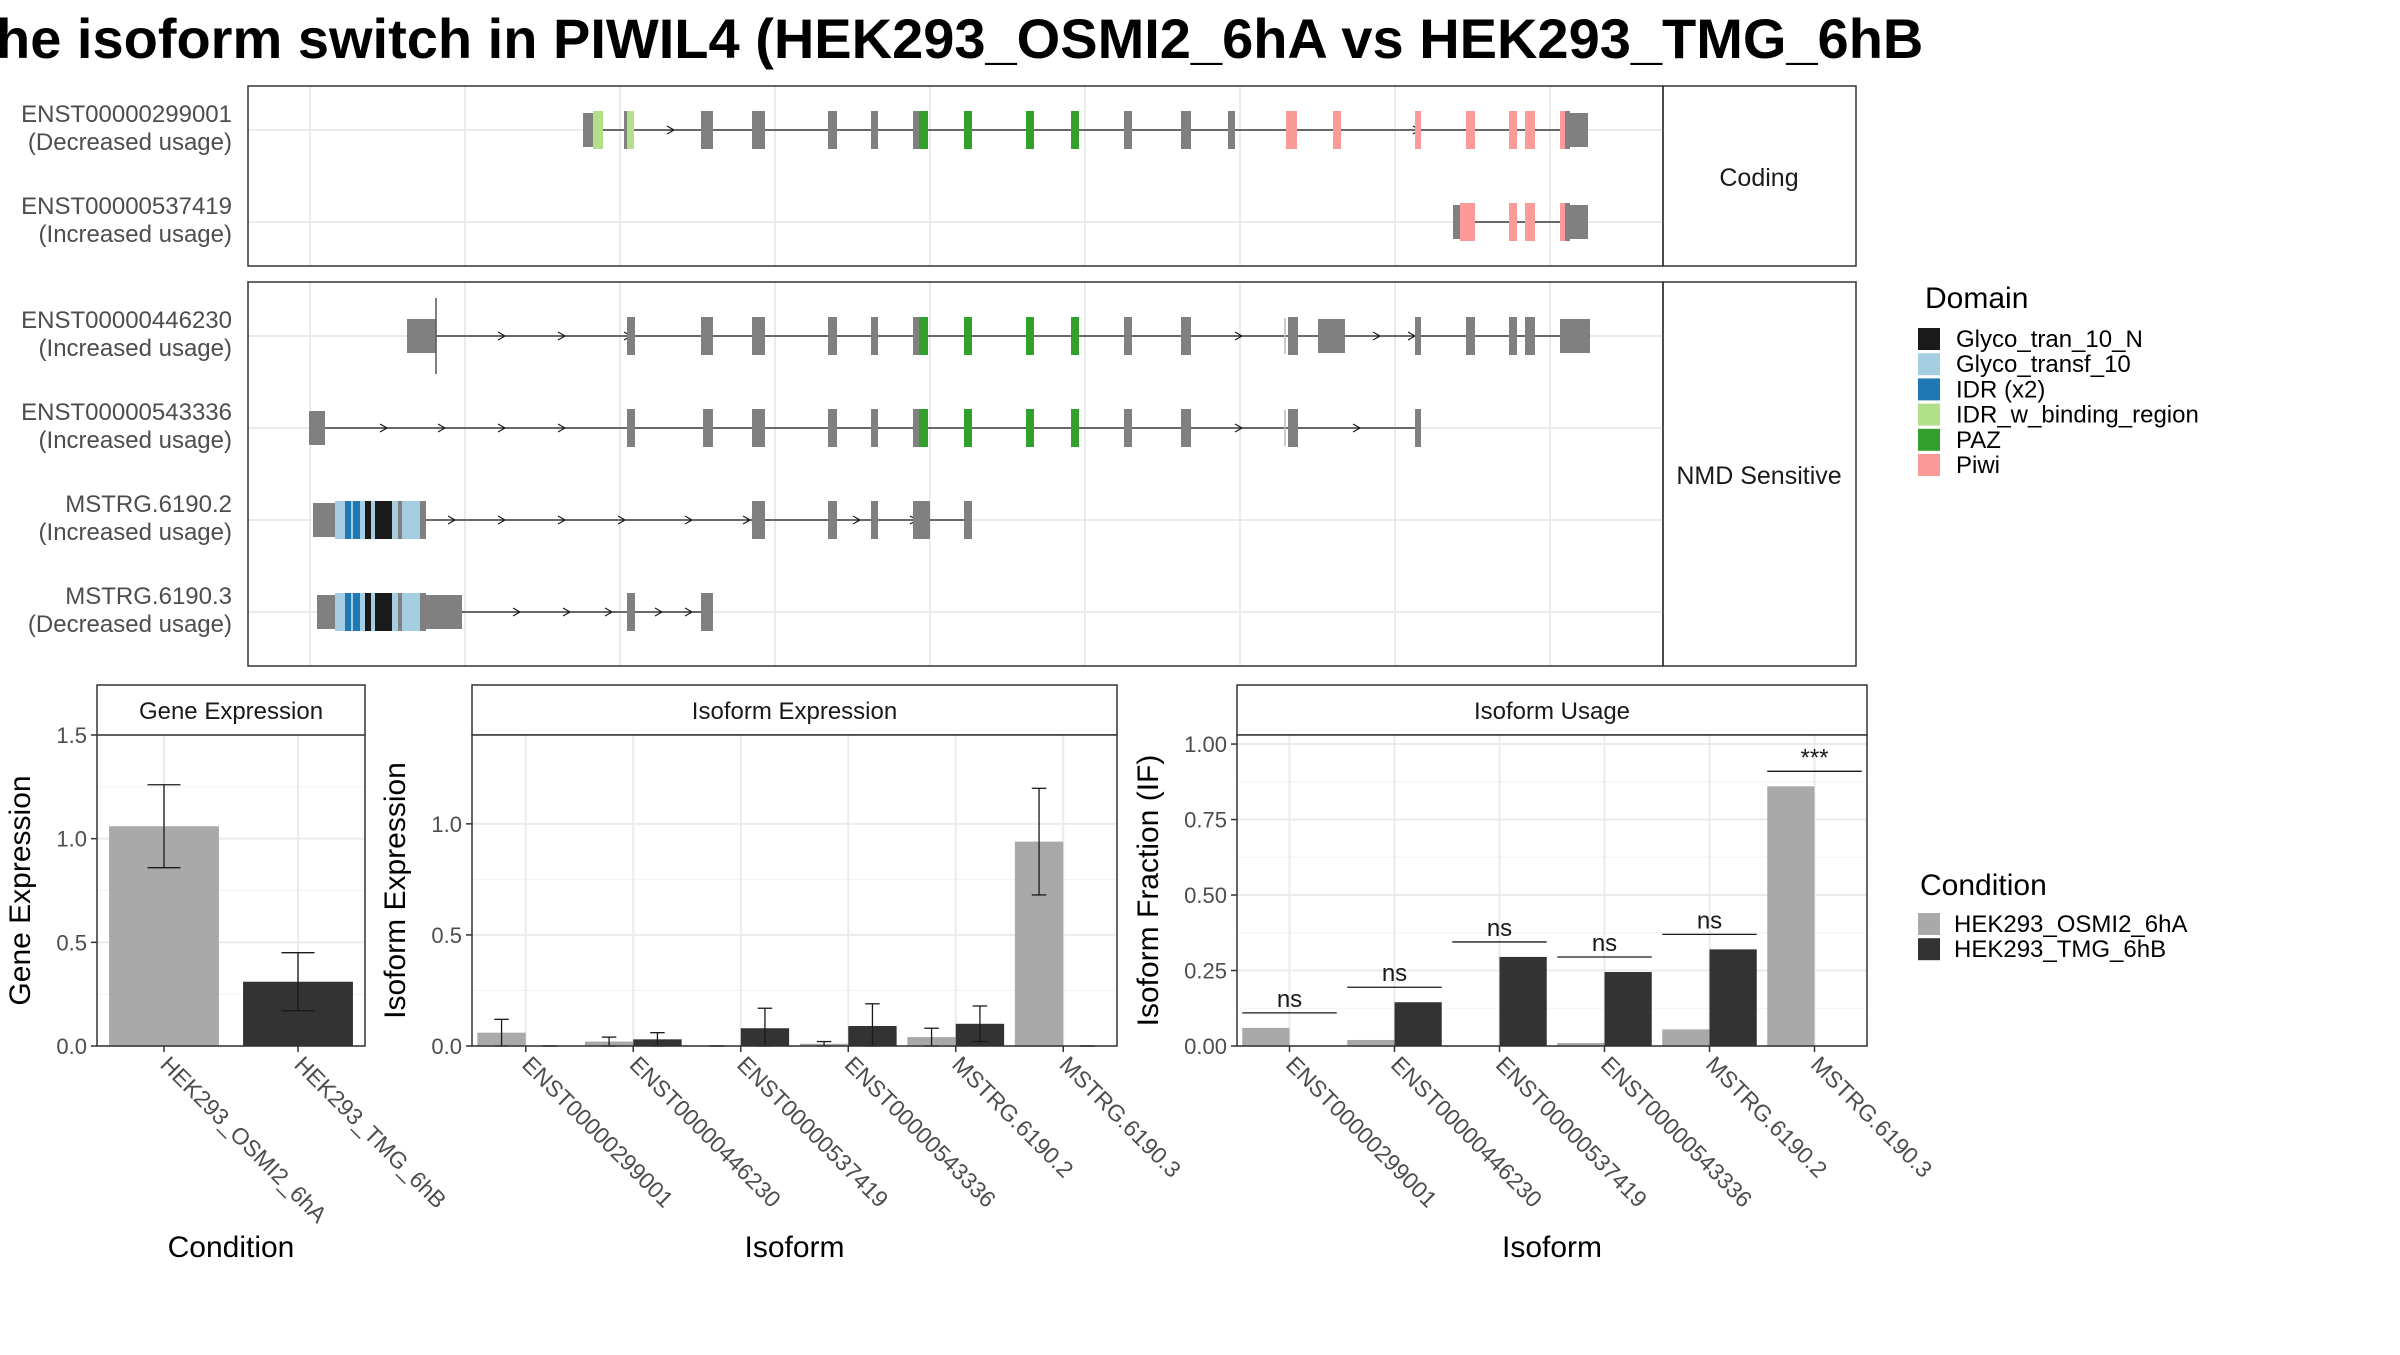 The height and width of the screenshot is (1355, 2400). Describe the element at coordinates (446, 1046) in the screenshot. I see `y-tick-label: 0.0` at that location.